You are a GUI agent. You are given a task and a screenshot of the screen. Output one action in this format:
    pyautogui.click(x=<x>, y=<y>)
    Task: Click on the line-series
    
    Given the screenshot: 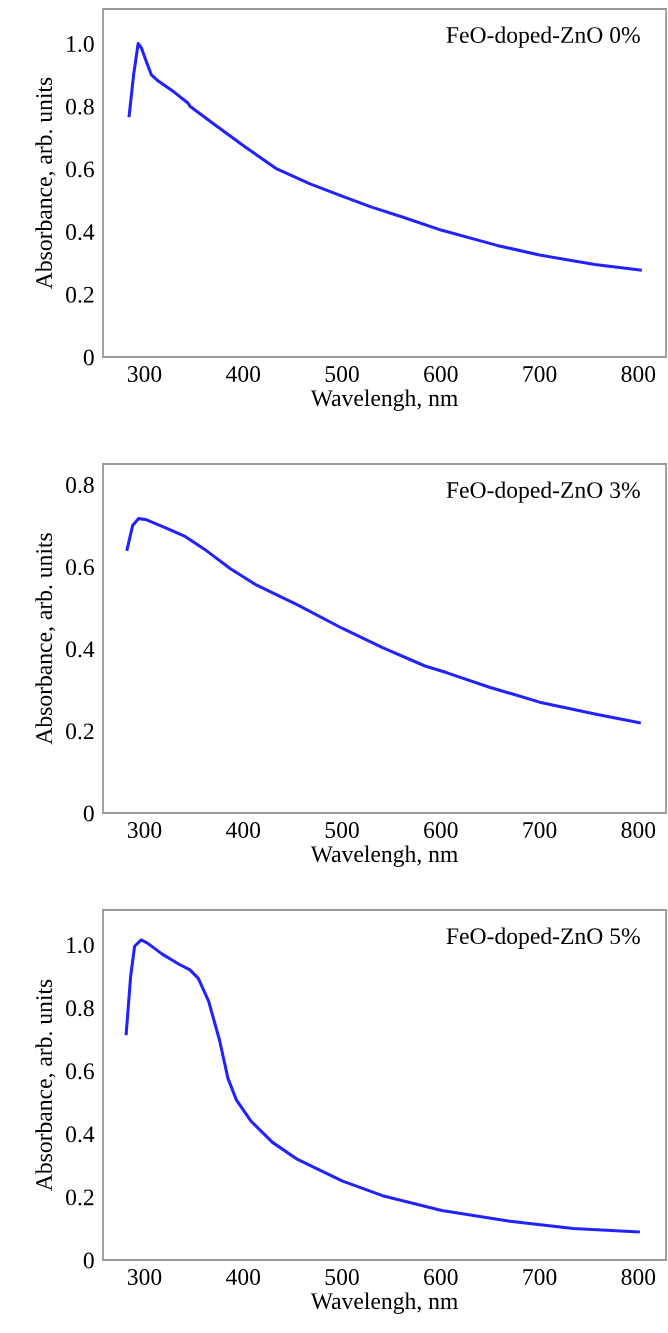 What is the action you would take?
    pyautogui.click(x=383, y=621)
    